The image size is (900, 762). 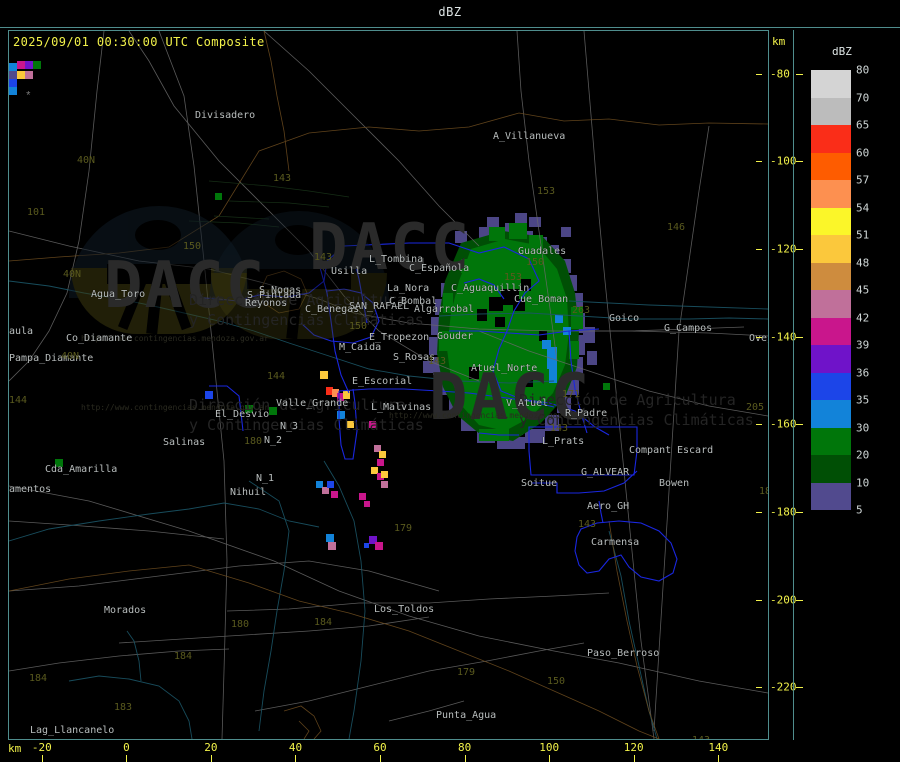 What do you see at coordinates (123, 707) in the screenshot?
I see `route-number: 183` at bounding box center [123, 707].